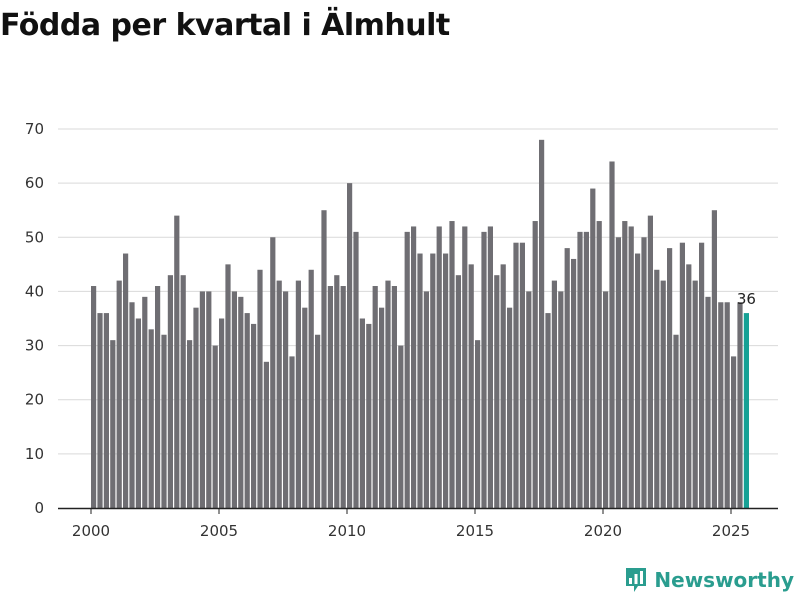 This screenshot has width=800, height=600. What do you see at coordinates (225, 25) in the screenshot?
I see `chart-title: Födda per kvartal i Älmhult` at bounding box center [225, 25].